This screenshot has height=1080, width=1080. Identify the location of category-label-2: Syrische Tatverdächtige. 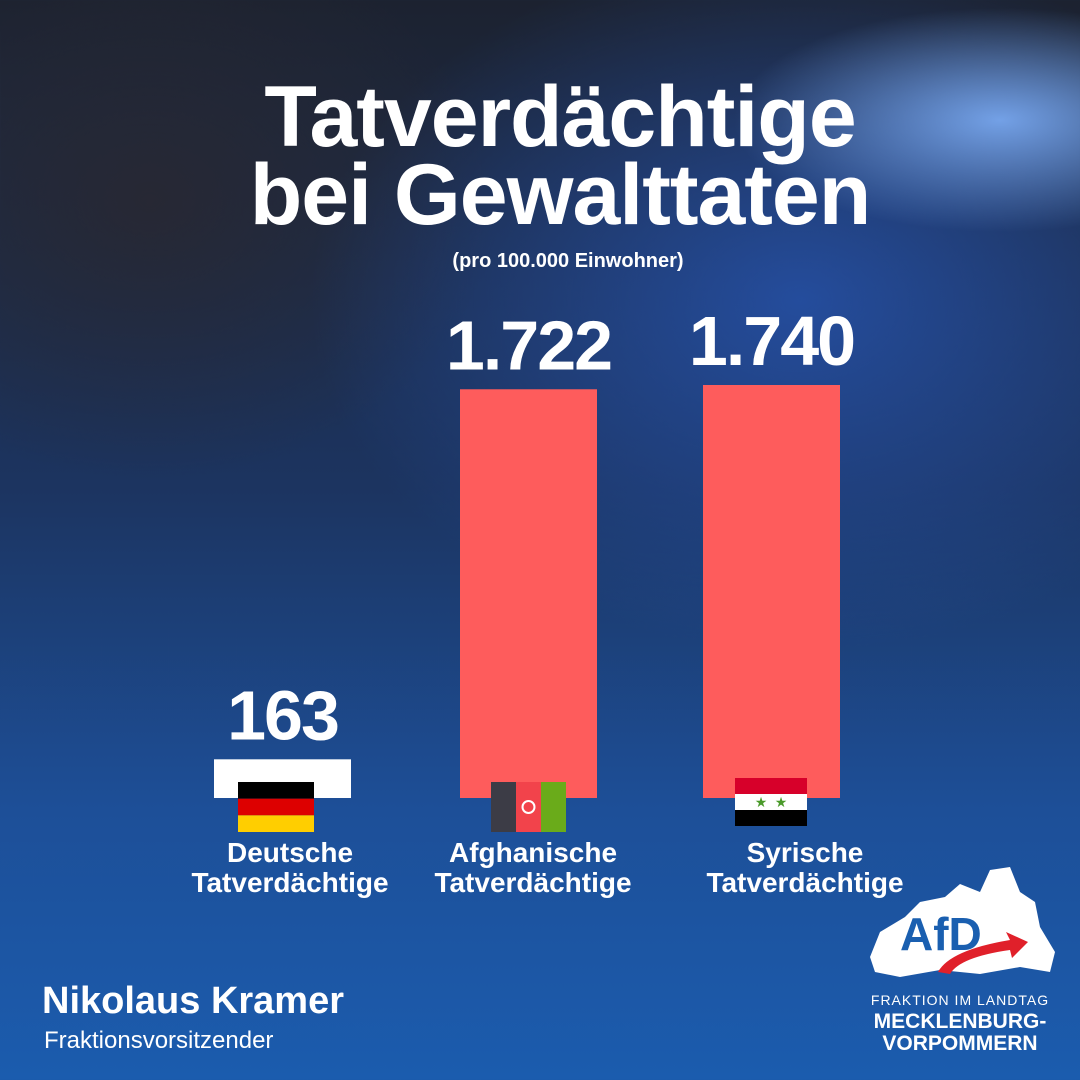
(805, 868).